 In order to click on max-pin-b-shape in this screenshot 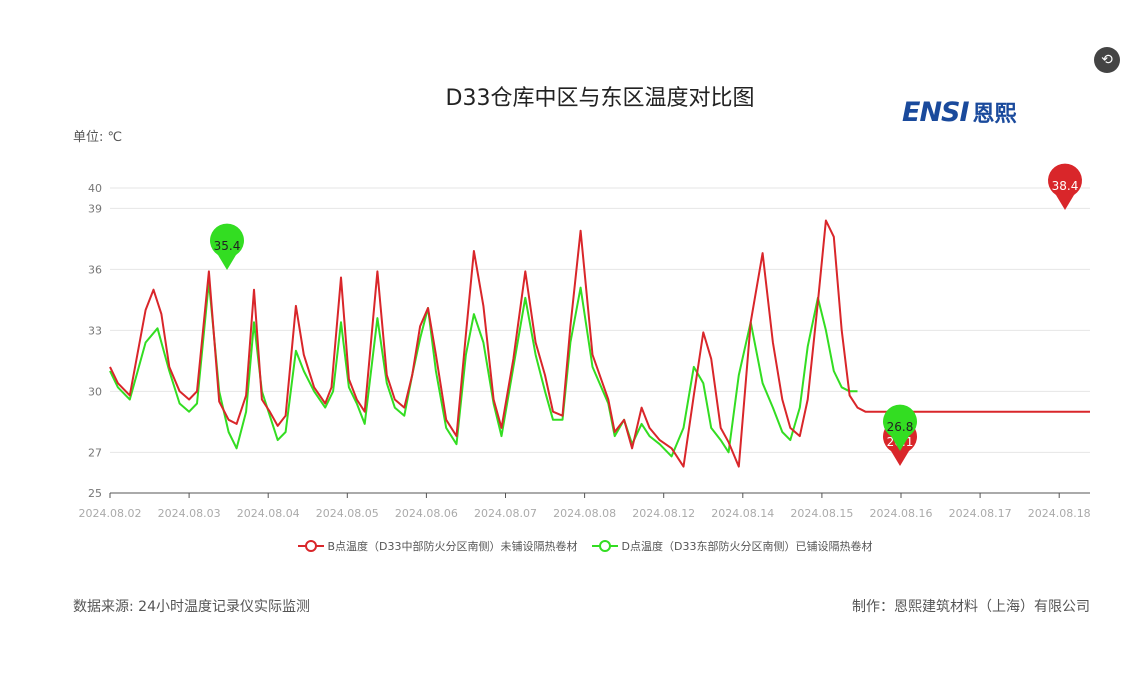, I will do `click(1065, 186)`.